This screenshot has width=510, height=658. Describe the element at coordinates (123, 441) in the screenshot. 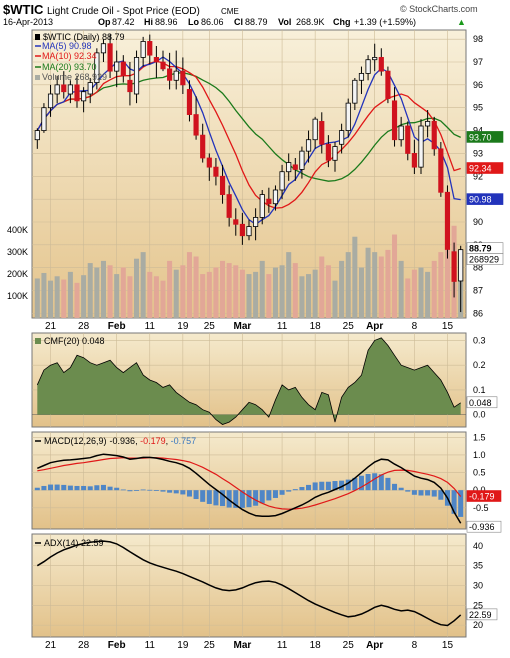

I see `macd-legend-macd: -0.936` at that location.